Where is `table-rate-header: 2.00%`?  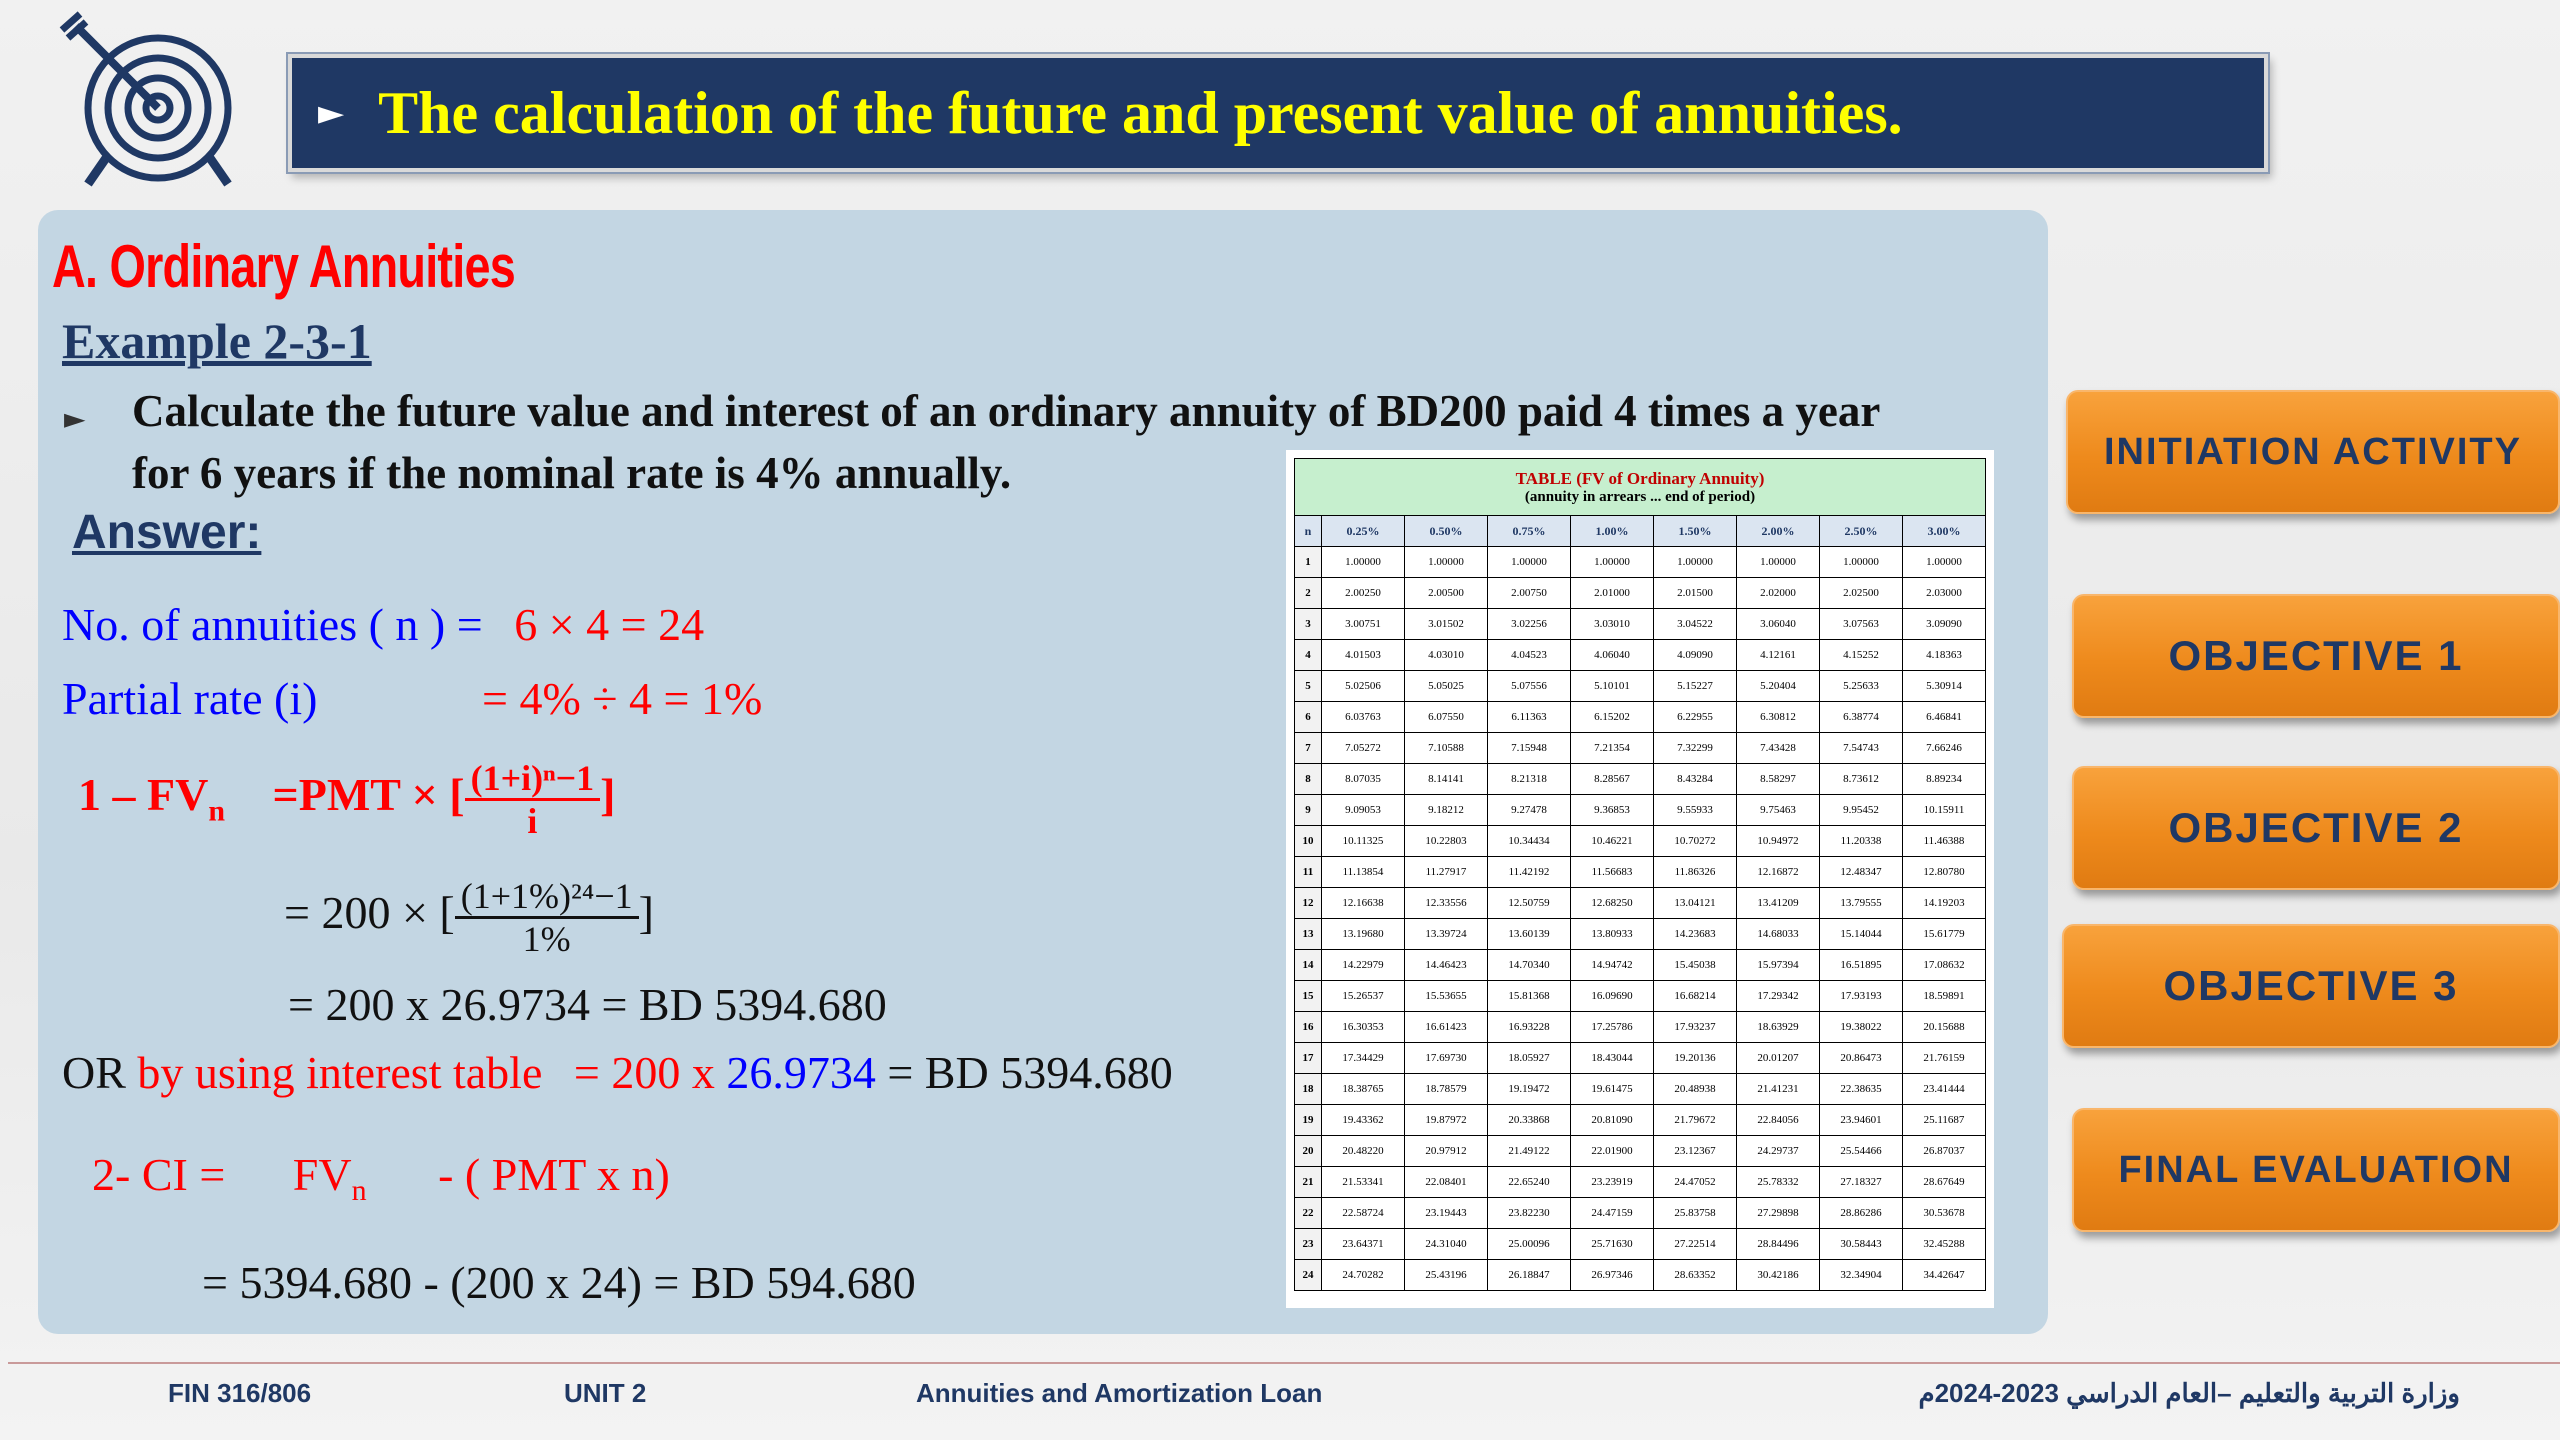 table-rate-header: 2.00% is located at coordinates (1778, 531).